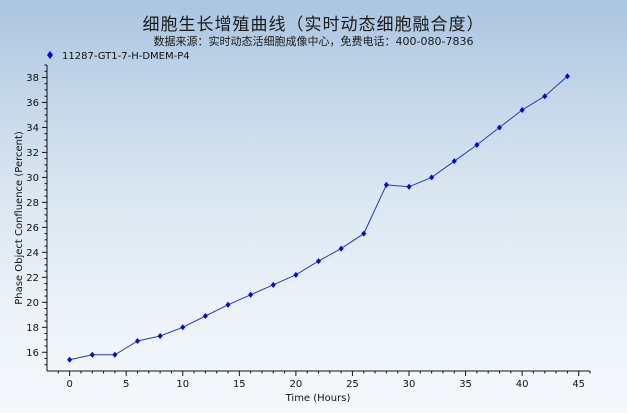 This screenshot has width=627, height=413. What do you see at coordinates (409, 384) in the screenshot?
I see `x-tick-label: 30` at bounding box center [409, 384].